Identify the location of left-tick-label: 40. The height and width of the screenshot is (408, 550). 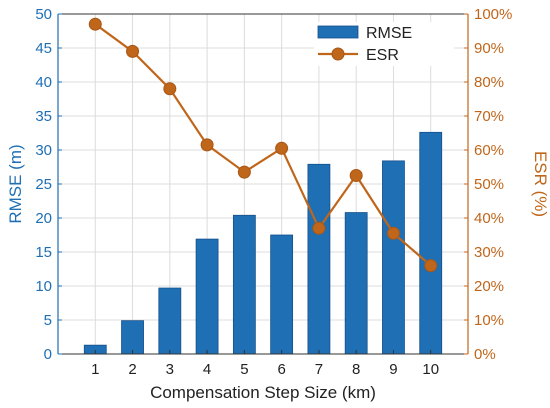
(43, 82).